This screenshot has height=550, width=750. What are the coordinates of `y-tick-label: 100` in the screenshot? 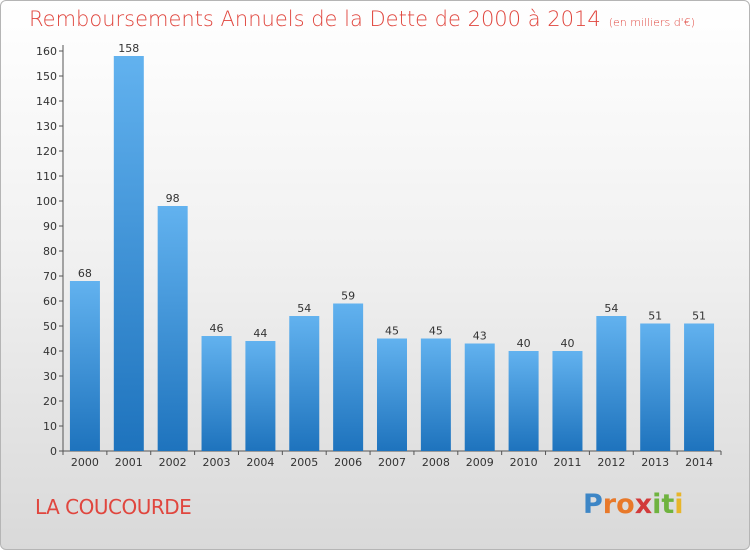 It's located at (46, 201).